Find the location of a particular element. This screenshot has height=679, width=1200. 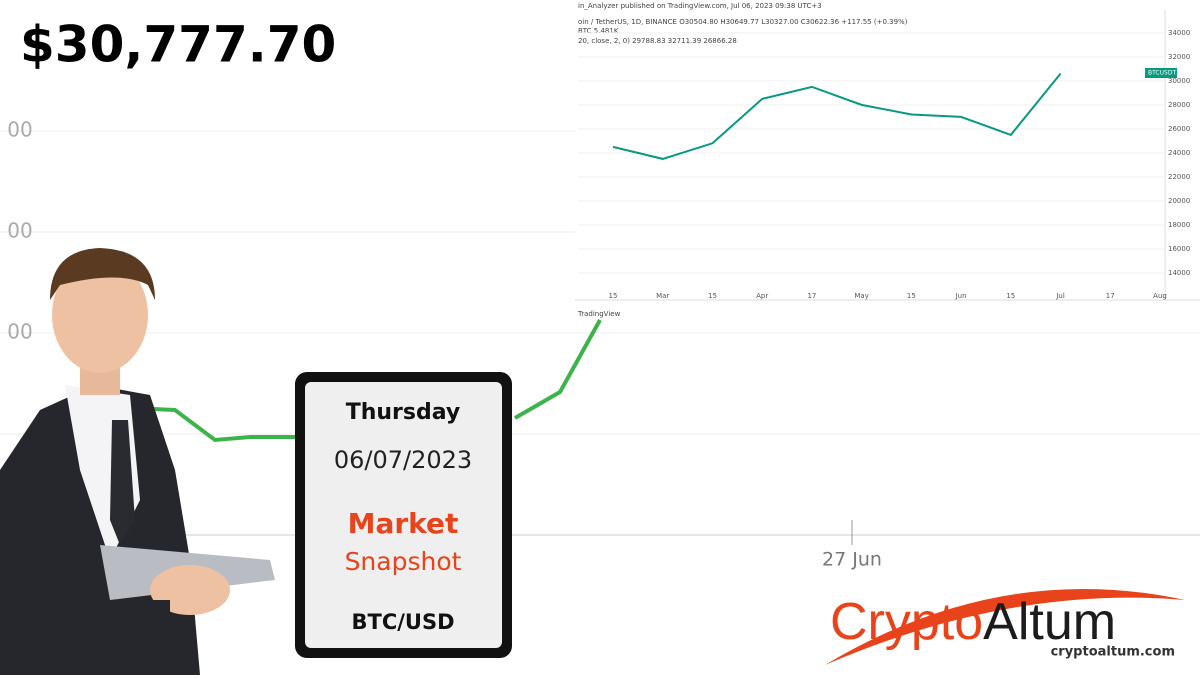

x-tick-label: Jun is located at coordinates (961, 296).